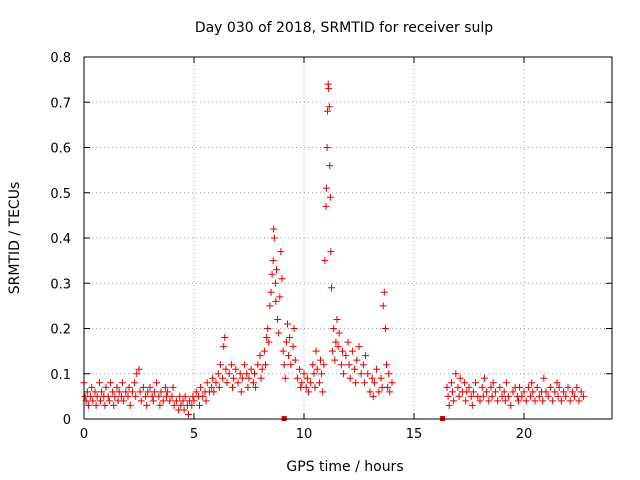 The height and width of the screenshot is (480, 640). I want to click on y-tick-label: 0.1, so click(60, 375).